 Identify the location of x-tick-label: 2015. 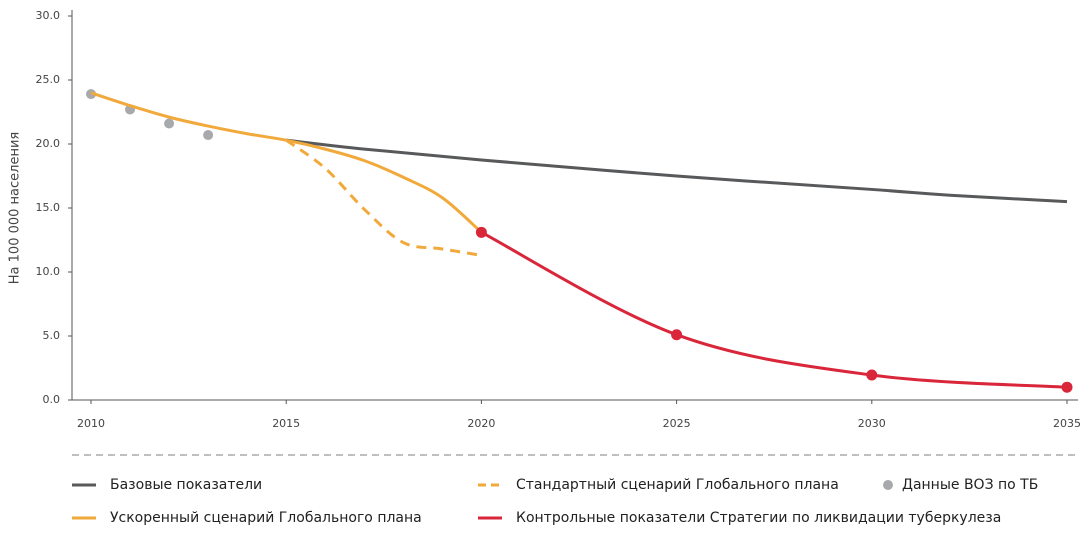
(286, 423).